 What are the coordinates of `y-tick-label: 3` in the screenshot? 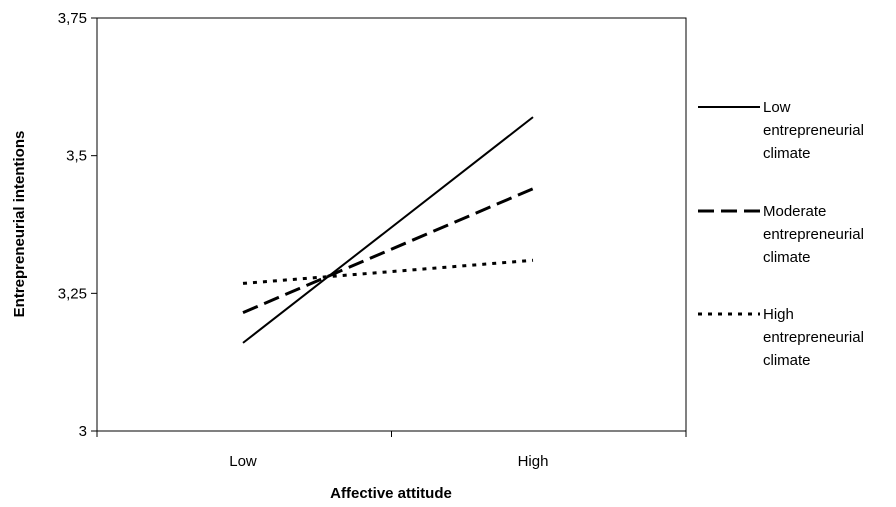 It's located at (83, 431).